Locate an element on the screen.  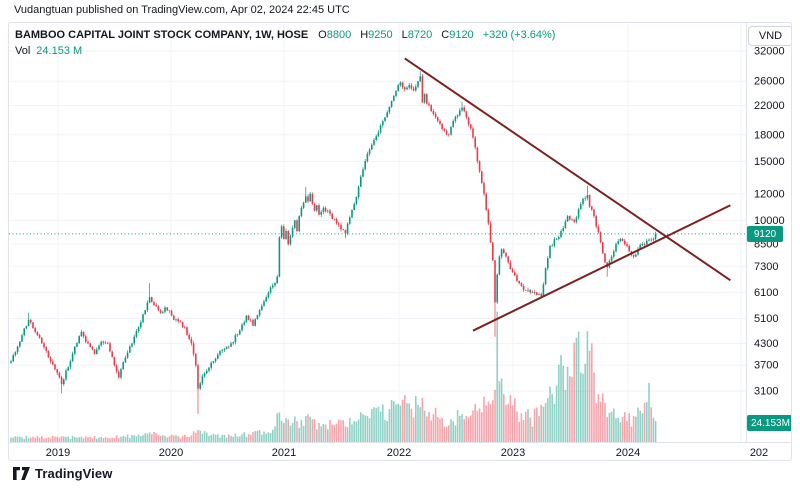
change-value: +320 (+3.64%) is located at coordinates (519, 35).